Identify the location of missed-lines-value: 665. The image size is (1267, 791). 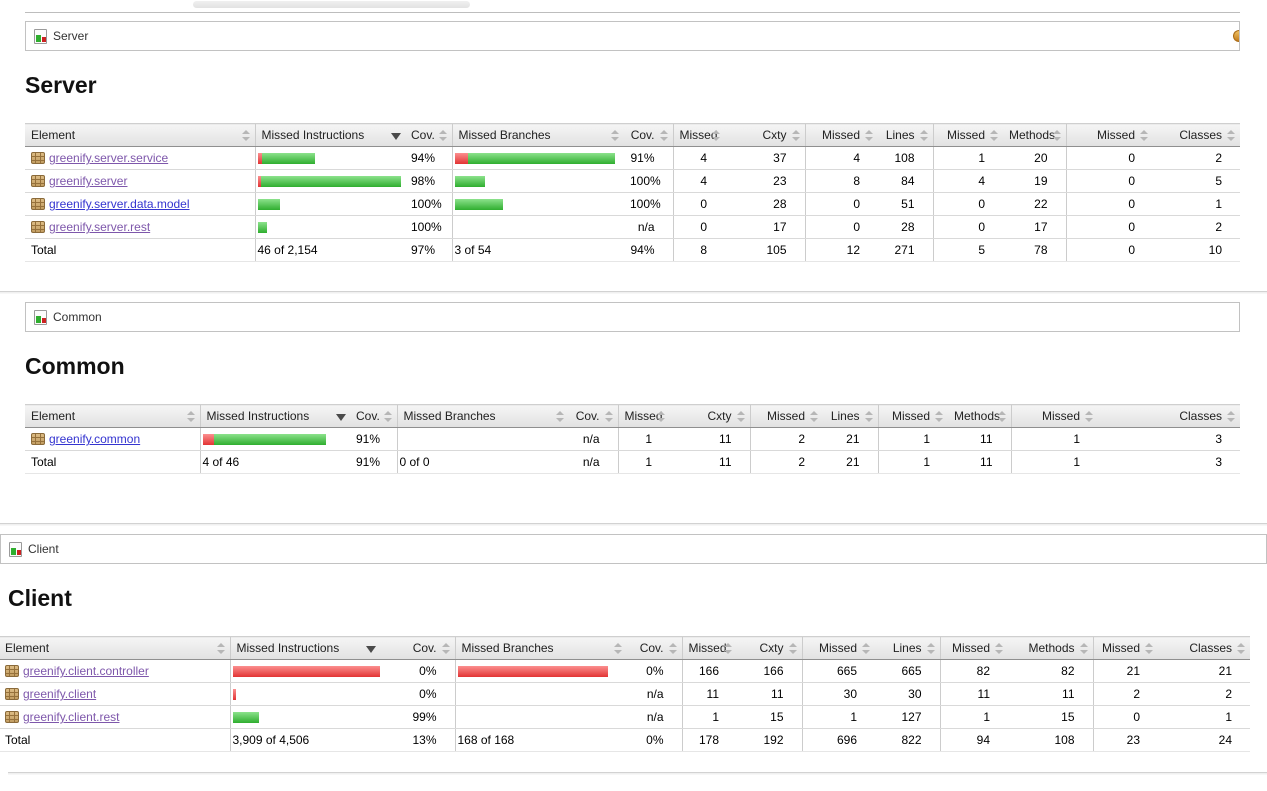
(838, 671).